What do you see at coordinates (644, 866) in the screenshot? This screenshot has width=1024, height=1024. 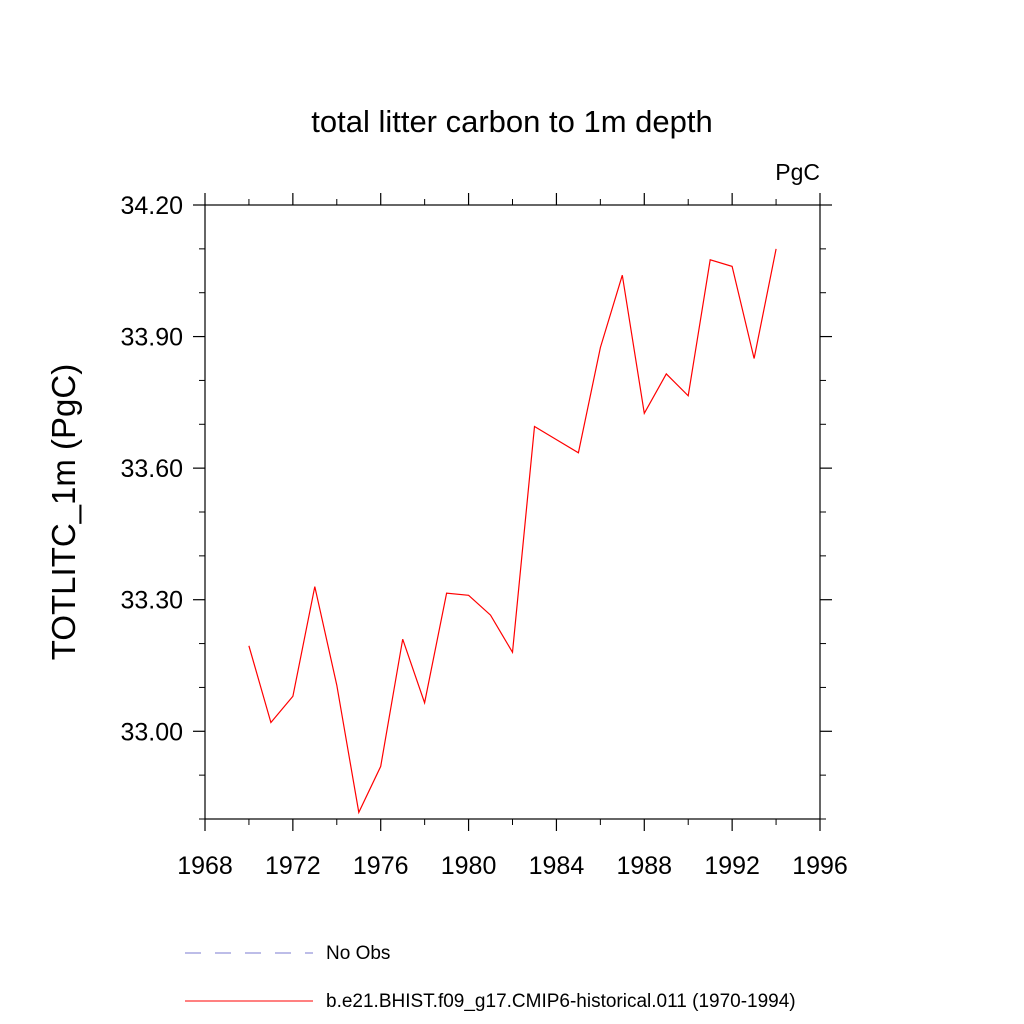 I see `x-tick-label: 1988` at bounding box center [644, 866].